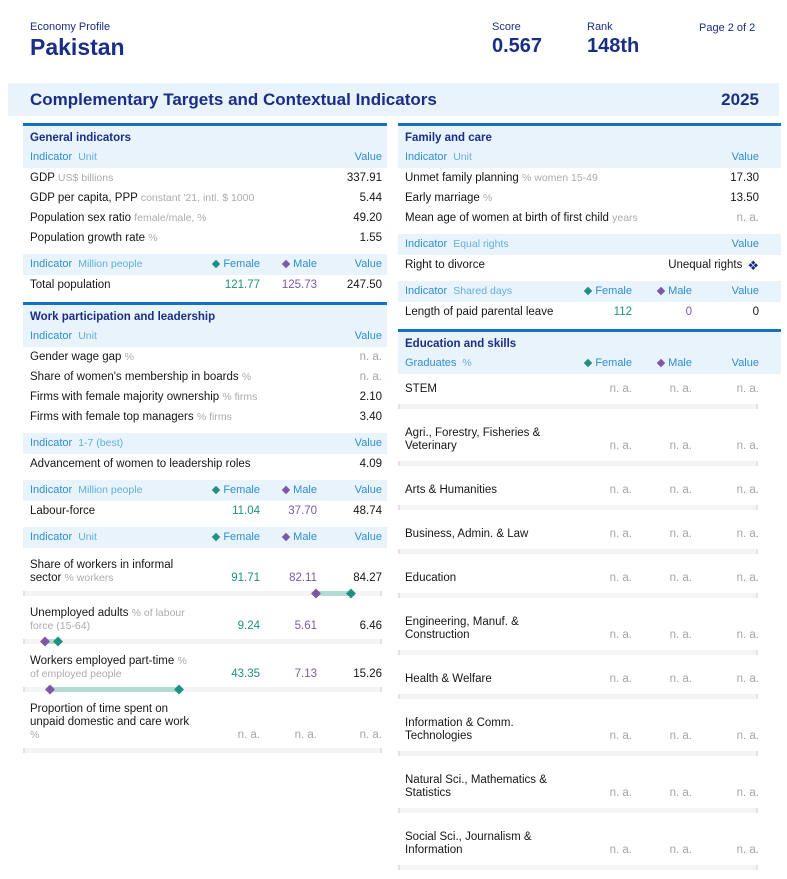  What do you see at coordinates (744, 178) in the screenshot?
I see `value-cell: 17.30` at bounding box center [744, 178].